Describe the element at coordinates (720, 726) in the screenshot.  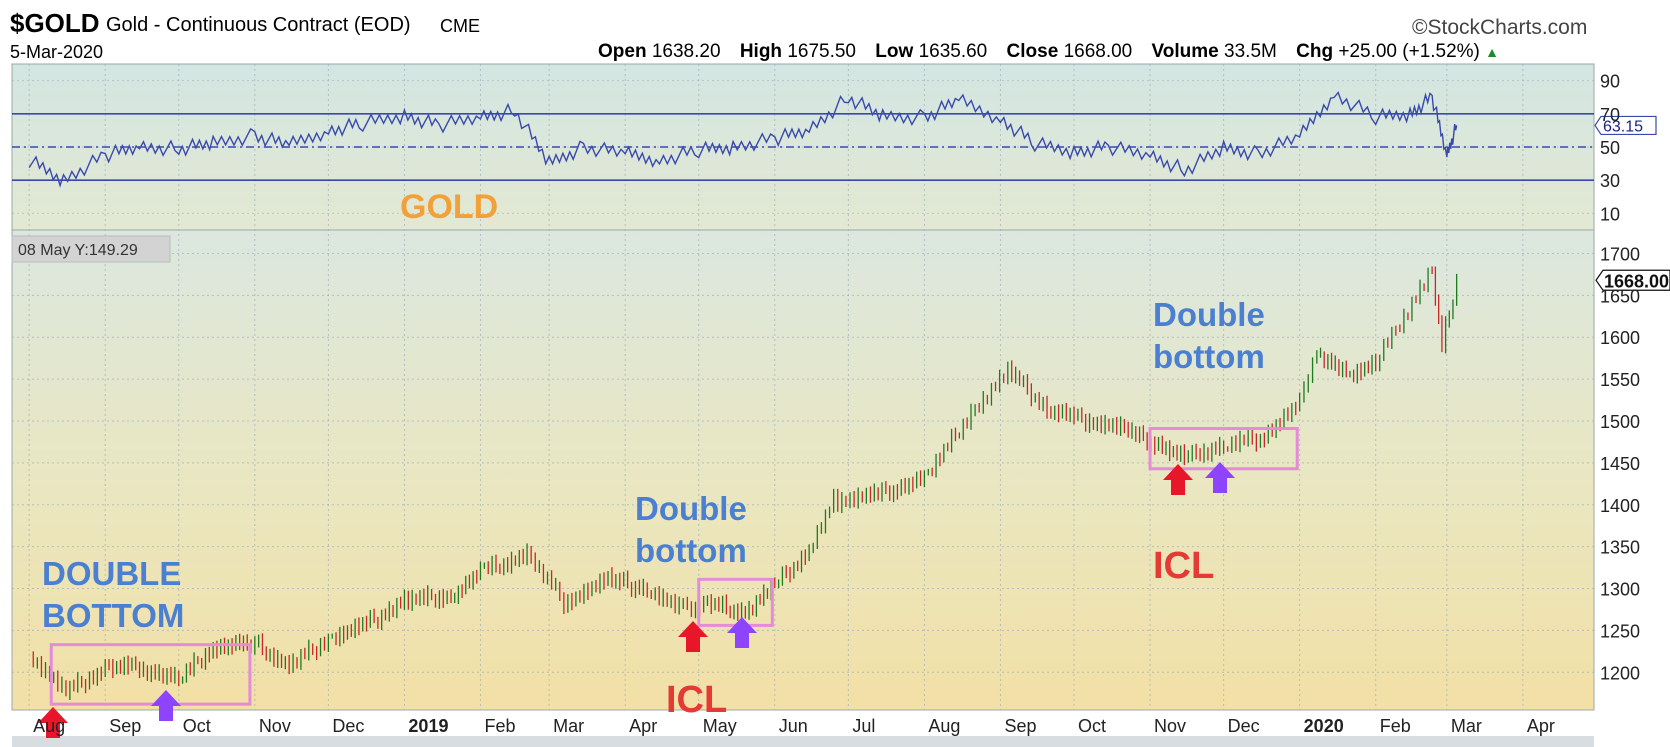
I see `x-tick-label: May` at that location.